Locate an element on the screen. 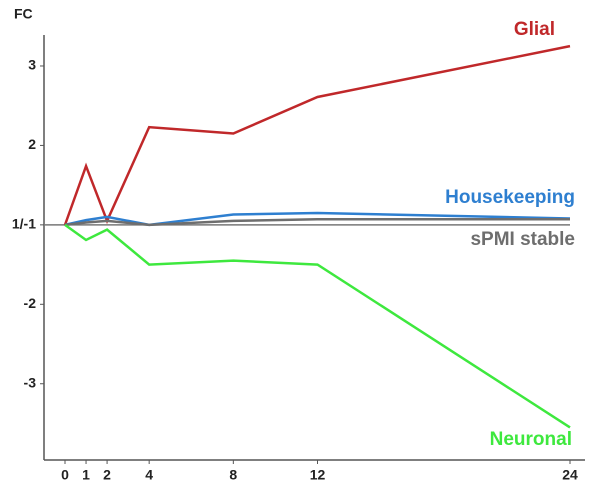 The image size is (600, 487). series-line is located at coordinates (317, 222).